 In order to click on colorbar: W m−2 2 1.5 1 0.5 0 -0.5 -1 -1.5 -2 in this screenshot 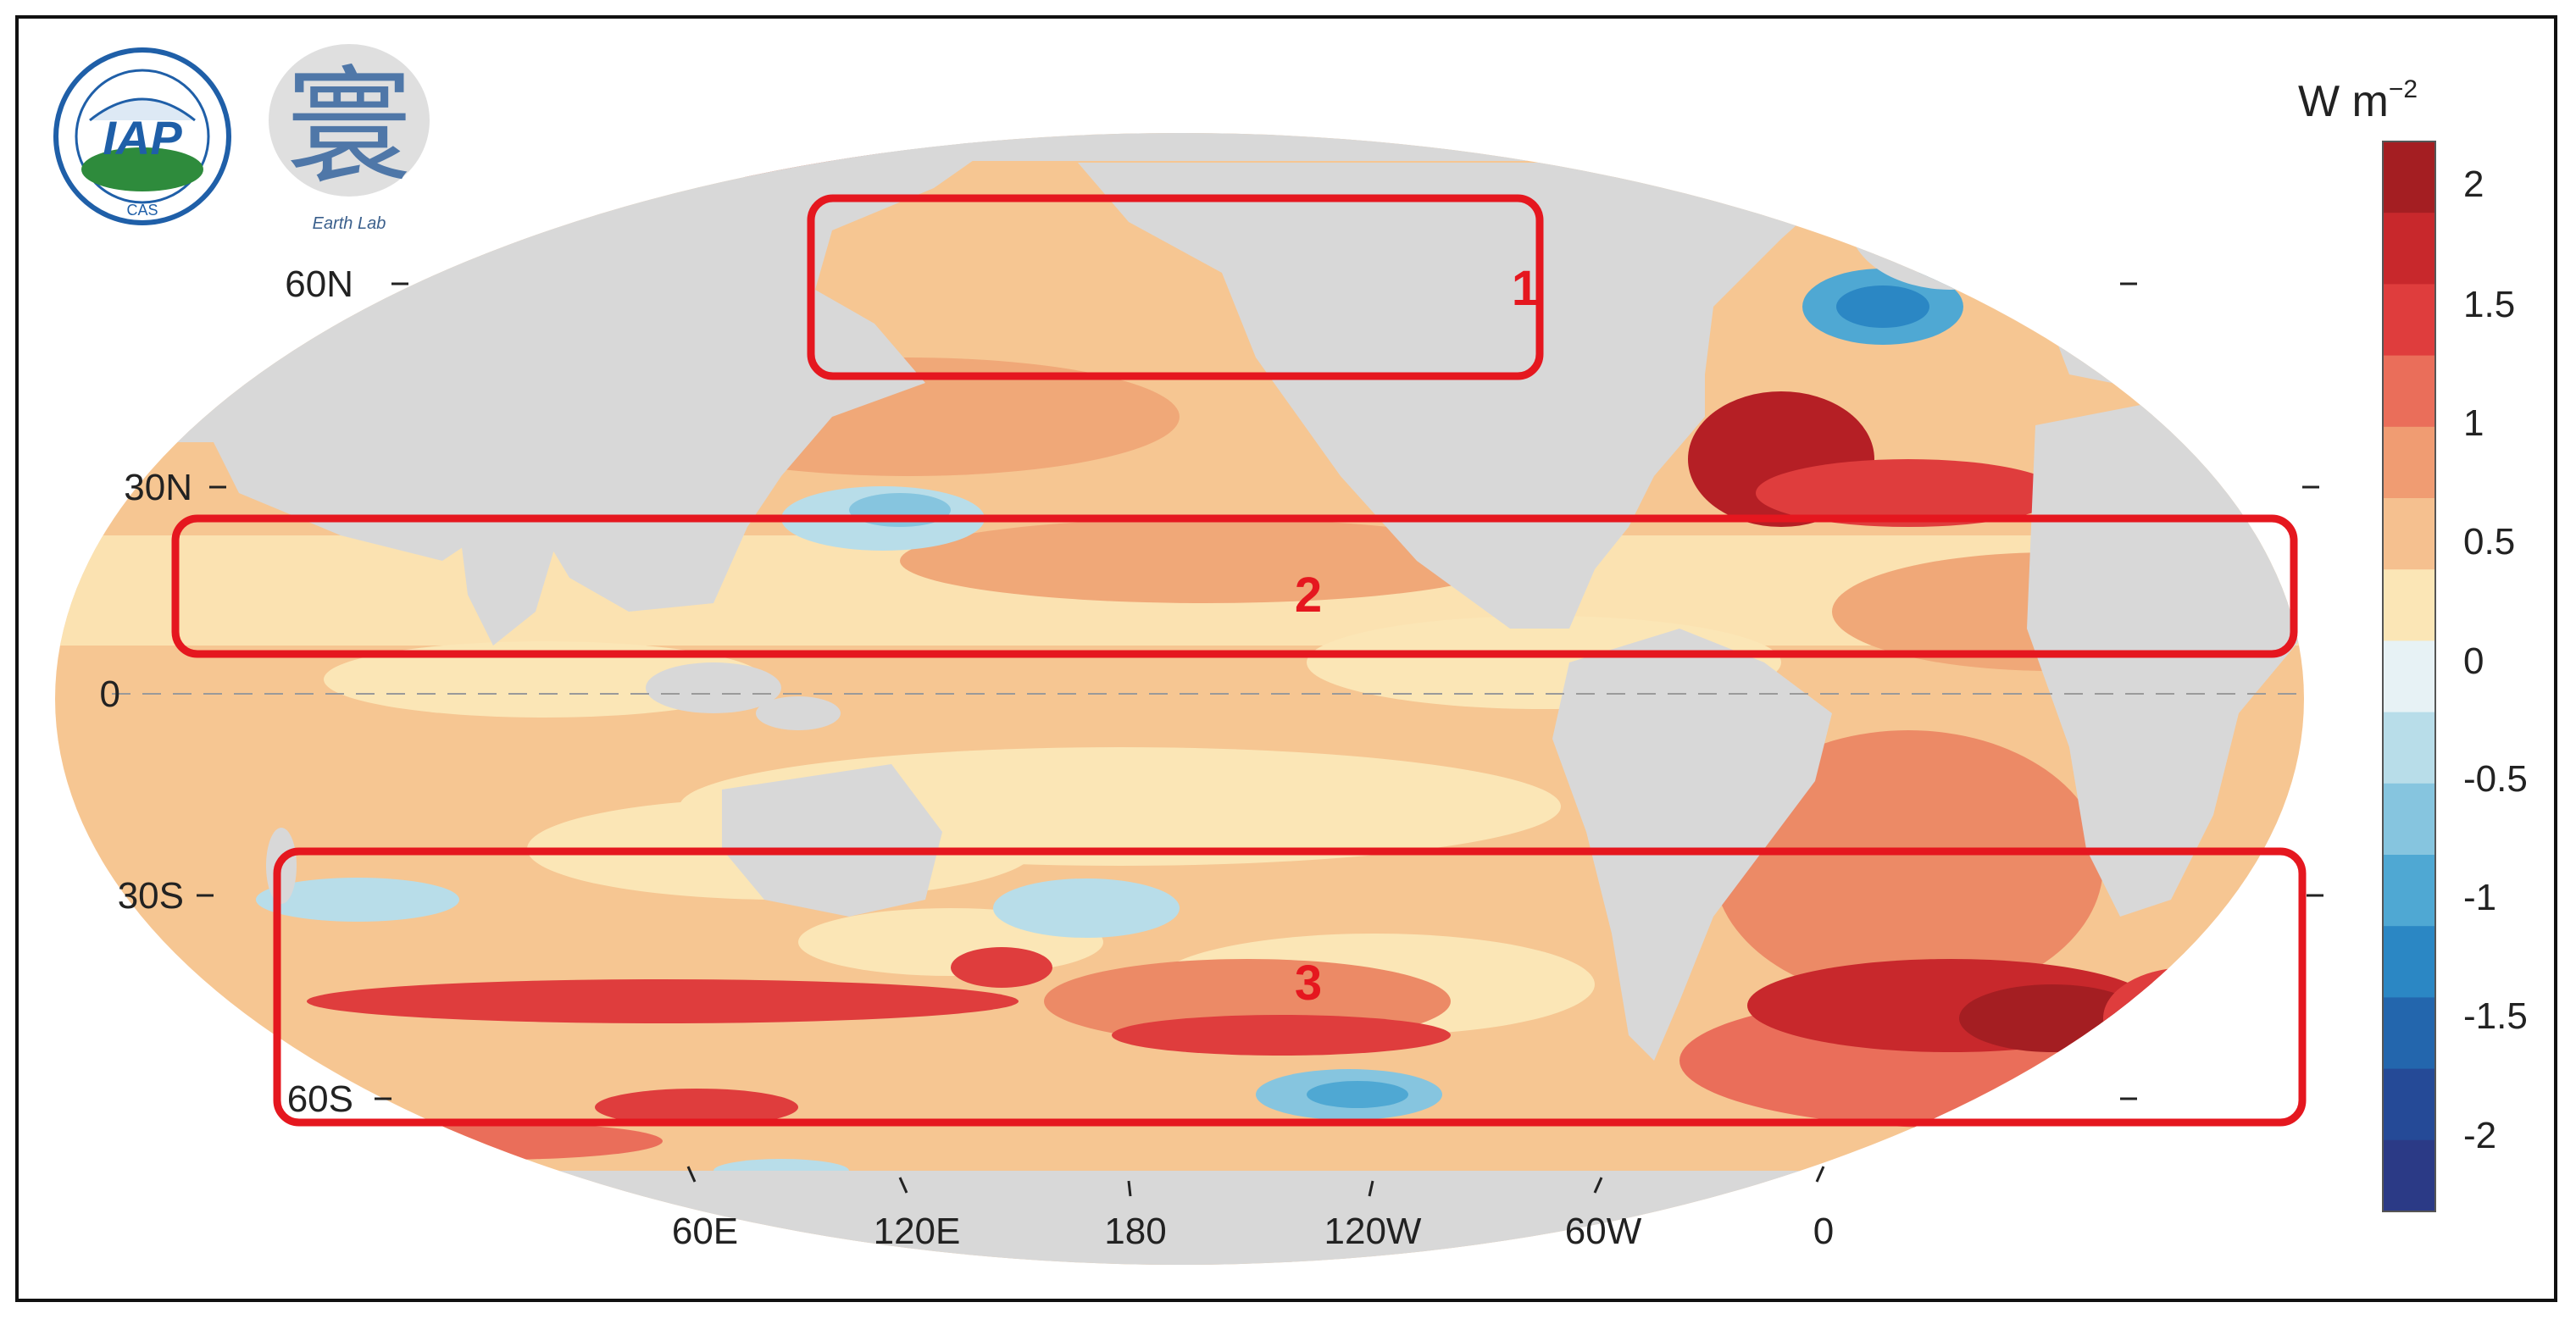, I will do `click(2413, 643)`.